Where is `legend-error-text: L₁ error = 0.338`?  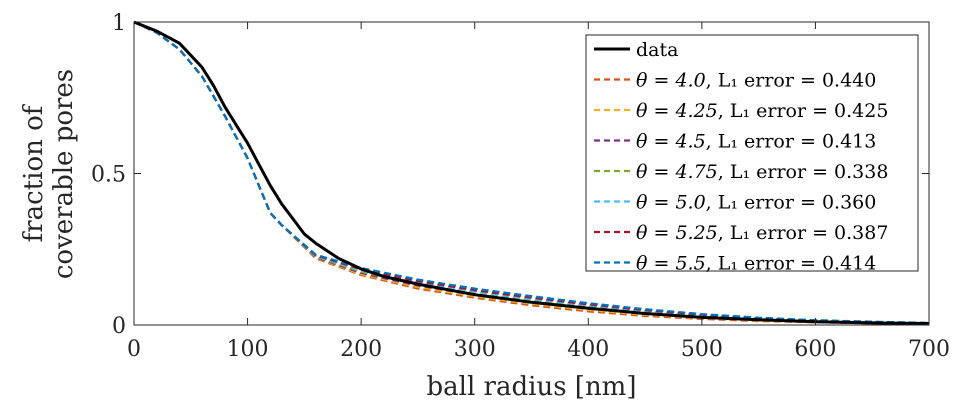 legend-error-text: L₁ error = 0.338 is located at coordinates (809, 172).